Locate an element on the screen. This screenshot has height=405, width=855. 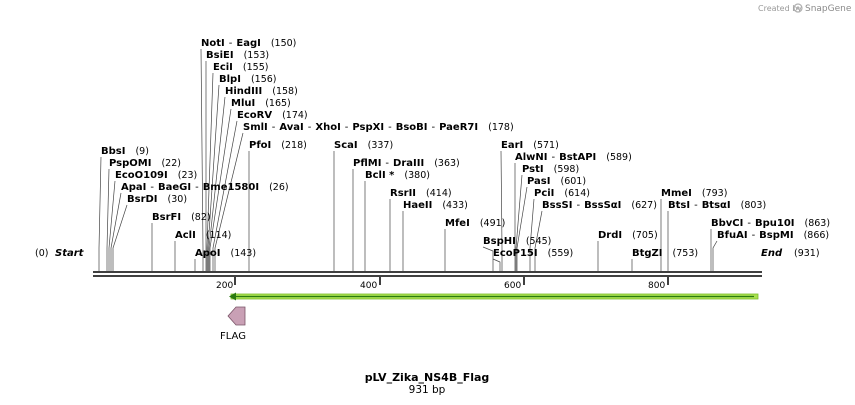
site-name-eagi: EagI is located at coordinates (248, 43).